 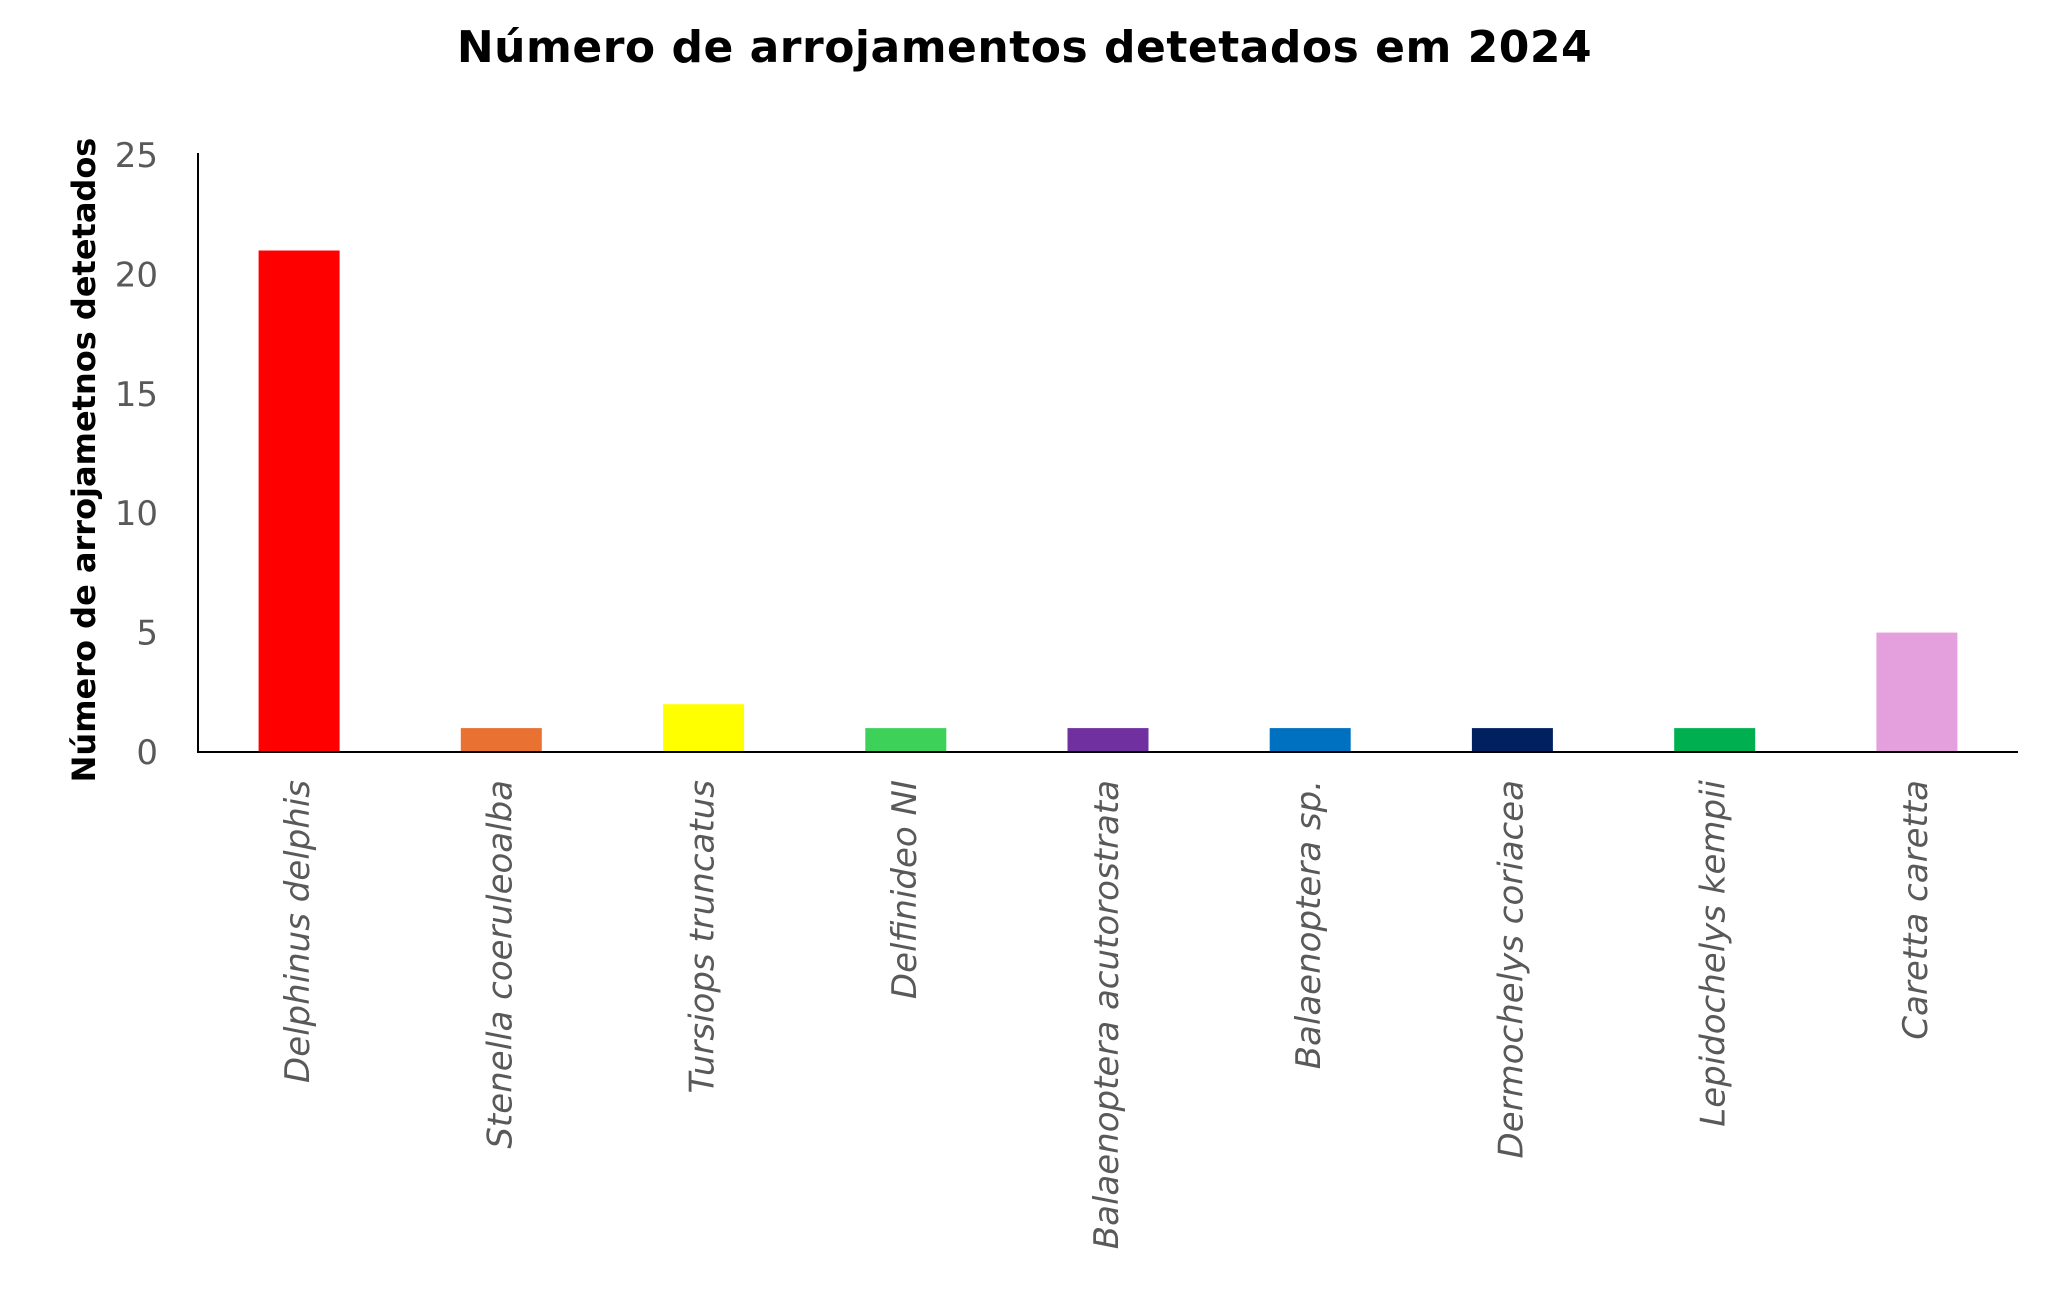 What do you see at coordinates (136, 514) in the screenshot?
I see `y-tick-label-2: 10` at bounding box center [136, 514].